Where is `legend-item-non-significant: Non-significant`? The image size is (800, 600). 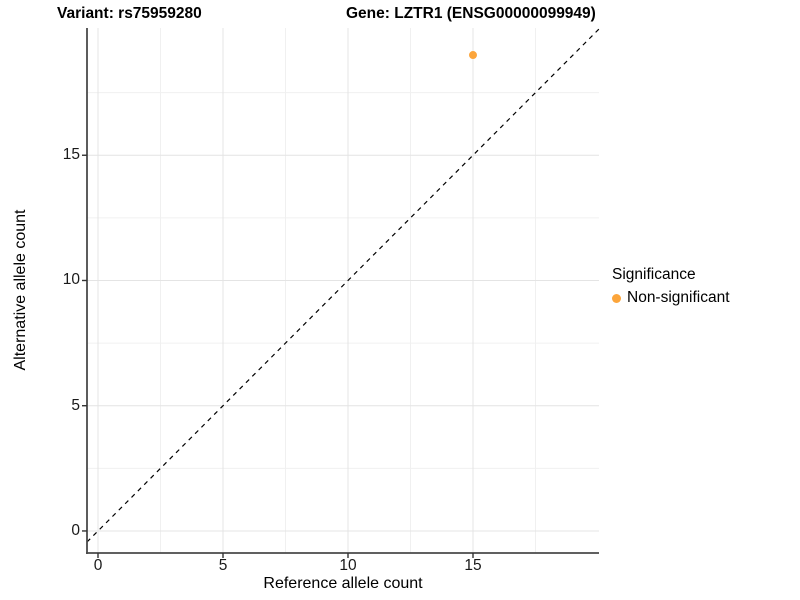
legend-item-non-significant: Non-significant is located at coordinates (671, 298).